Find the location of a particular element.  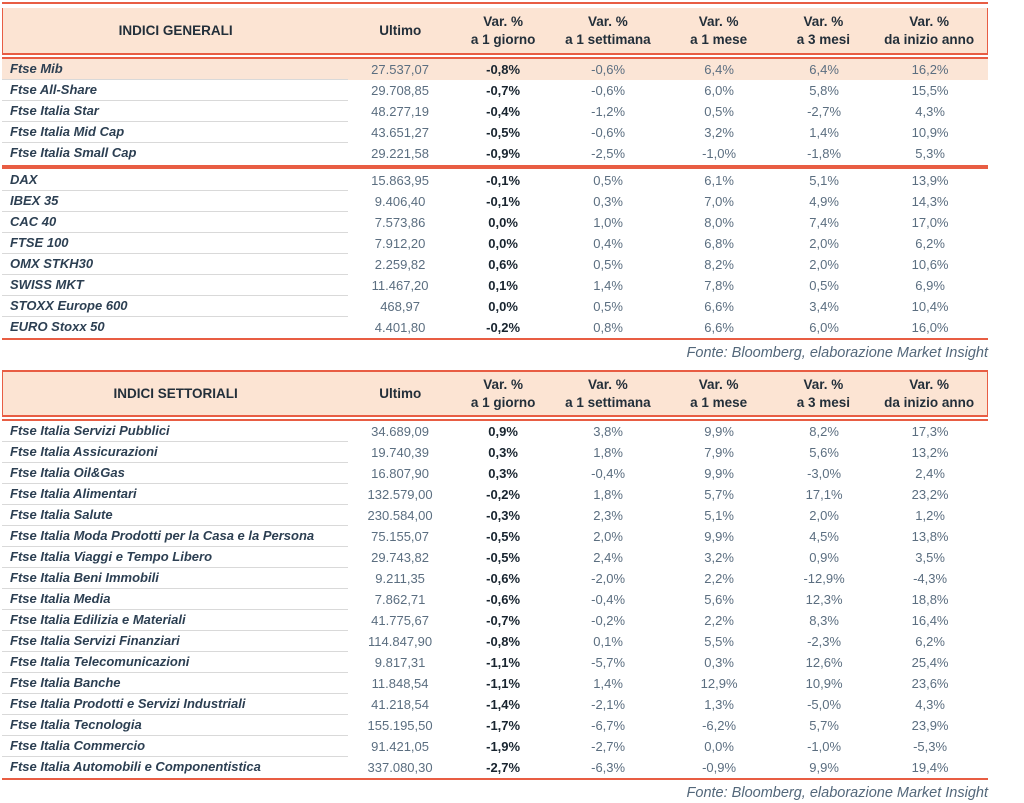

index-name: Ftse All-Share is located at coordinates (175, 90).